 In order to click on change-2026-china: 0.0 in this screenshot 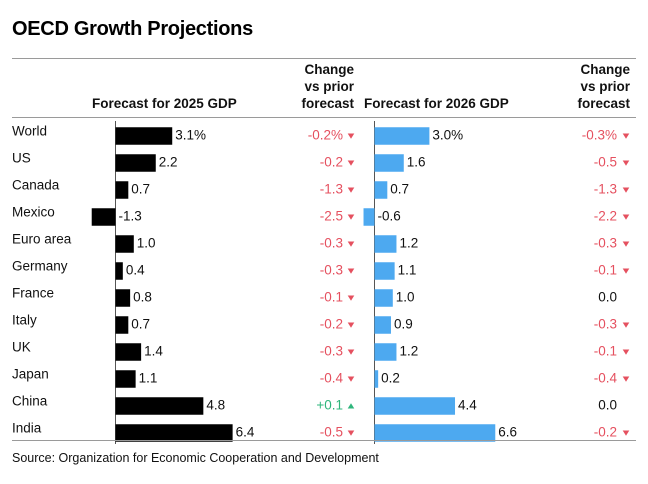, I will do `click(607, 405)`.